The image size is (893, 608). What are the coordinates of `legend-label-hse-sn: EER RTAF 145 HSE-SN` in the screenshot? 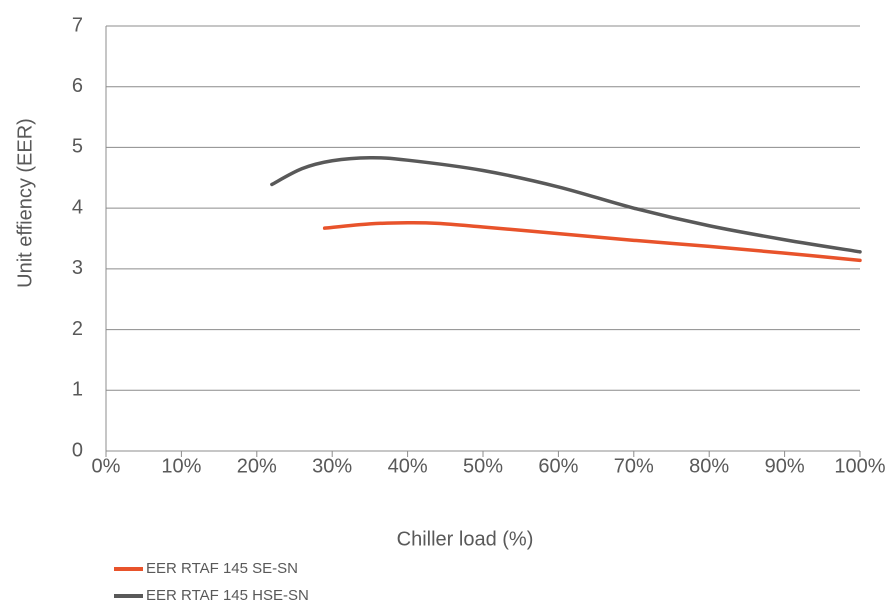 It's located at (227, 595).